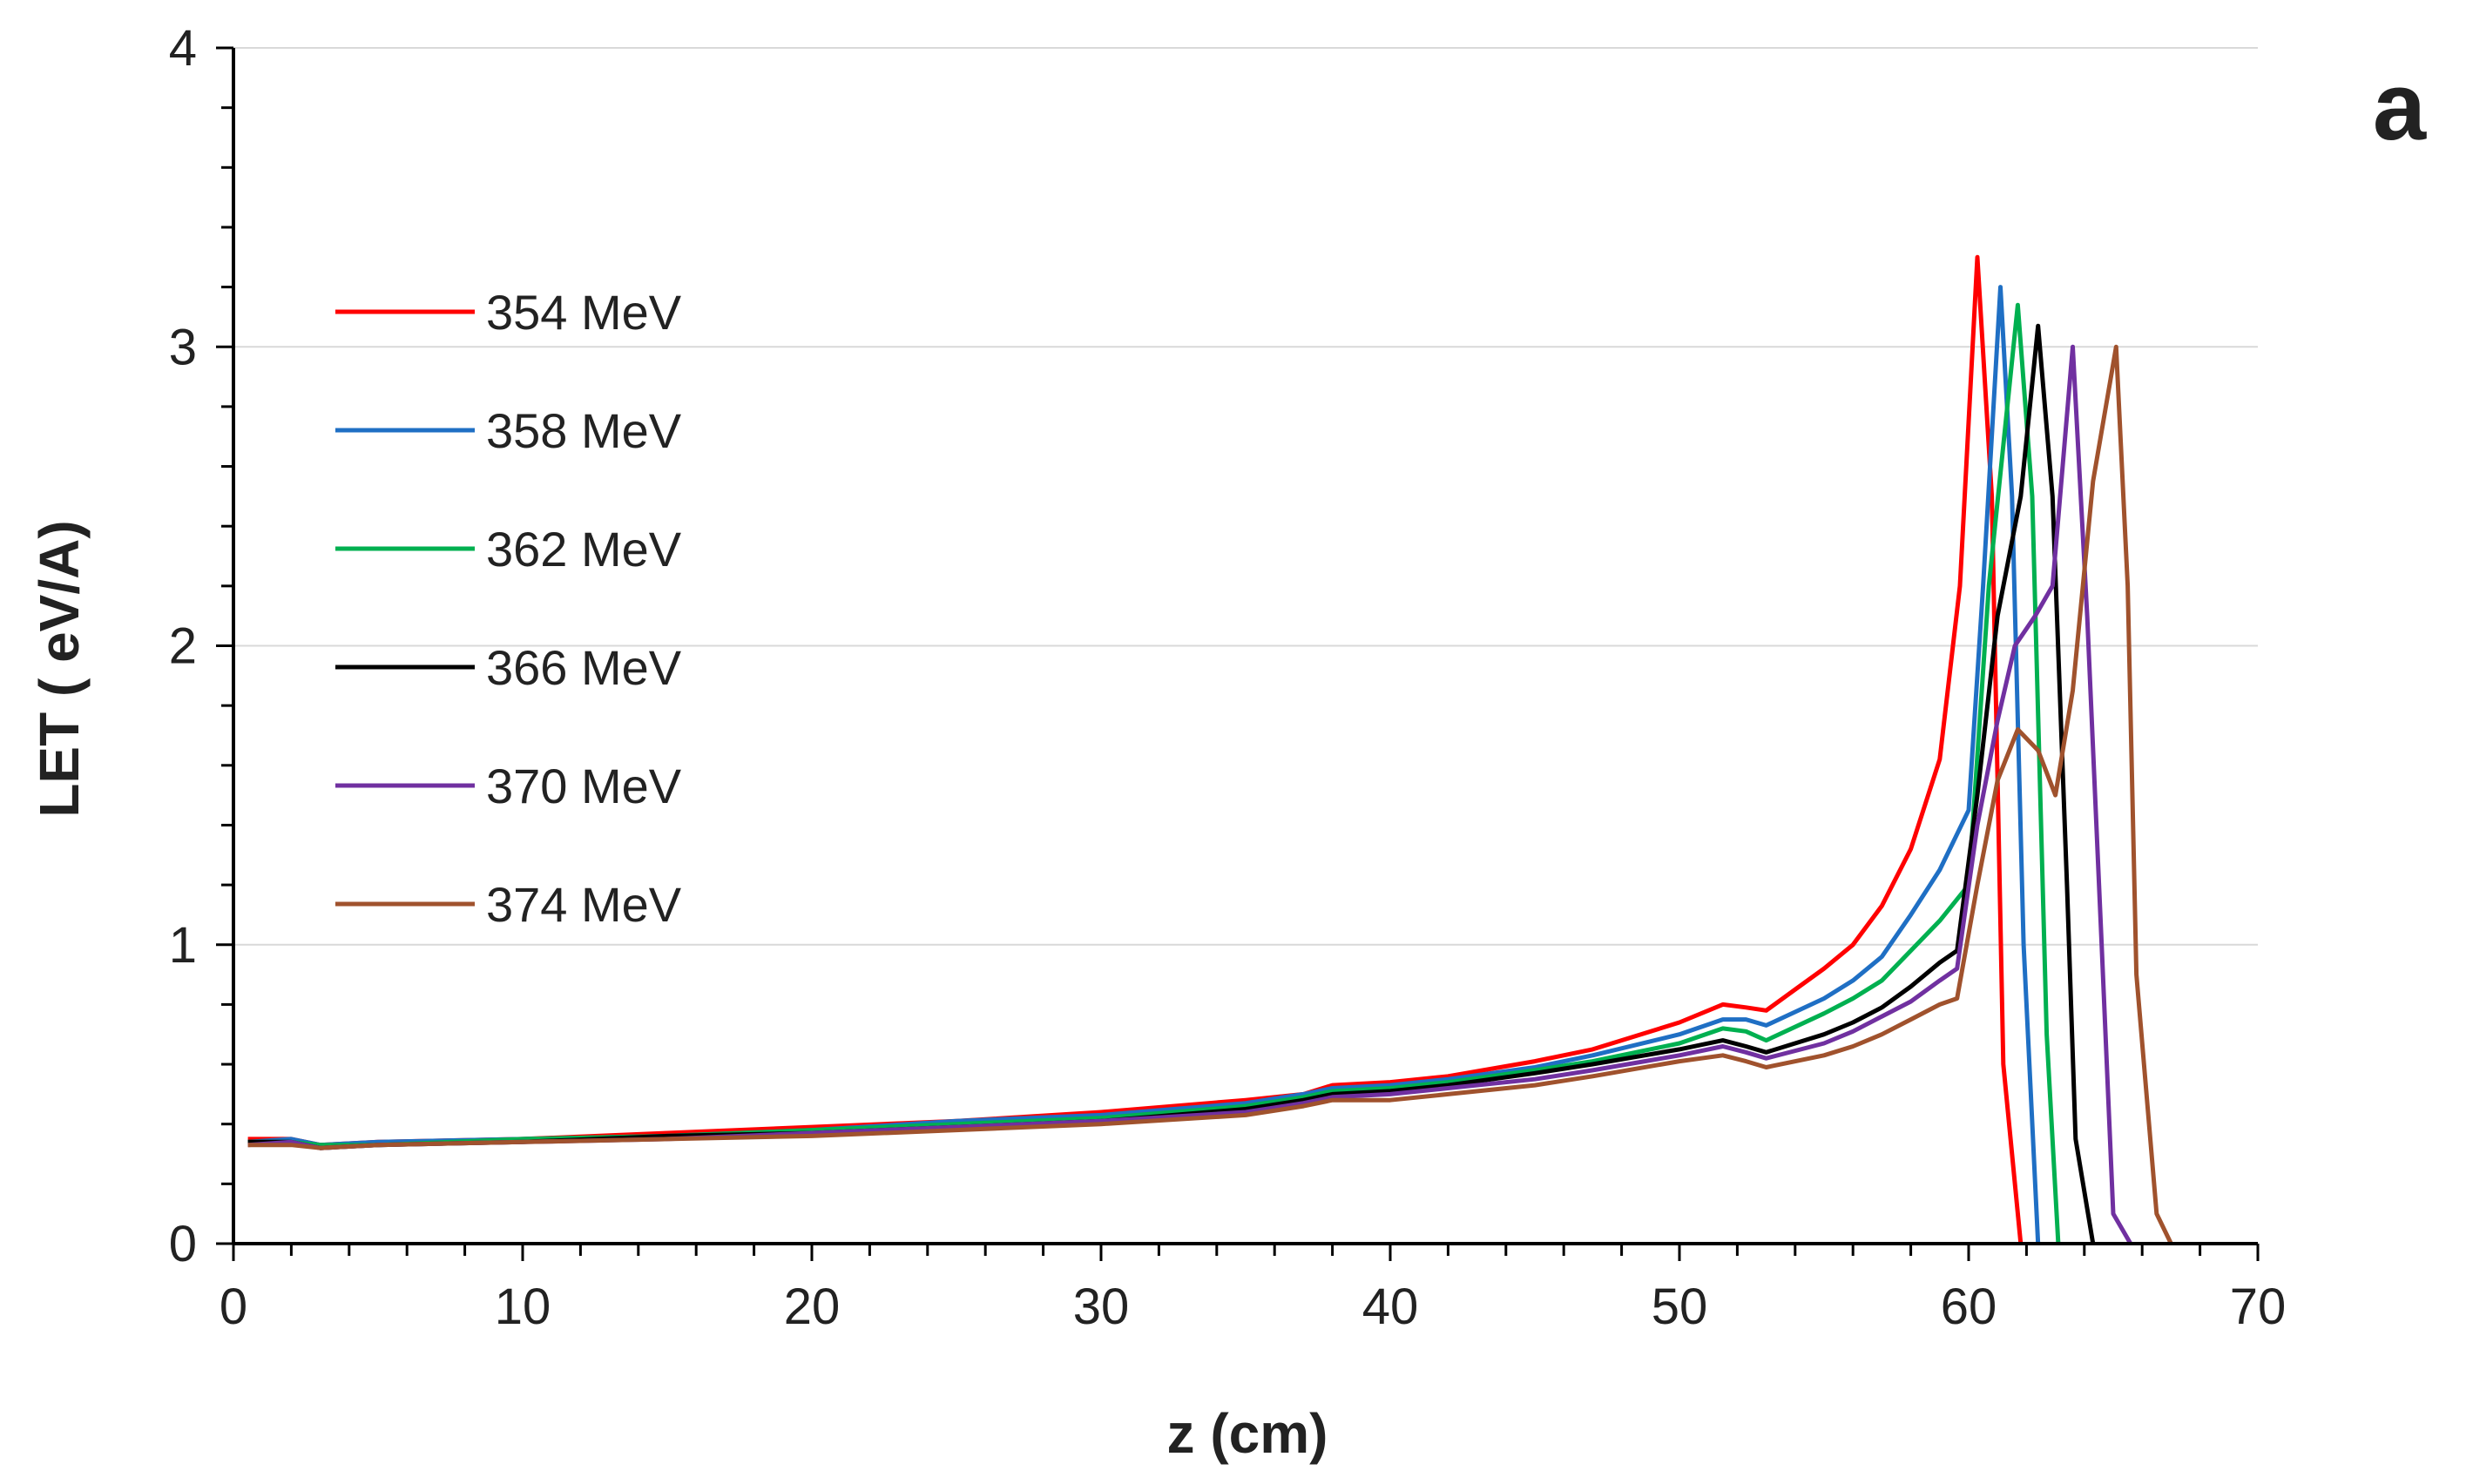  What do you see at coordinates (584, 549) in the screenshot?
I see `legend-label: 362 MeV` at bounding box center [584, 549].